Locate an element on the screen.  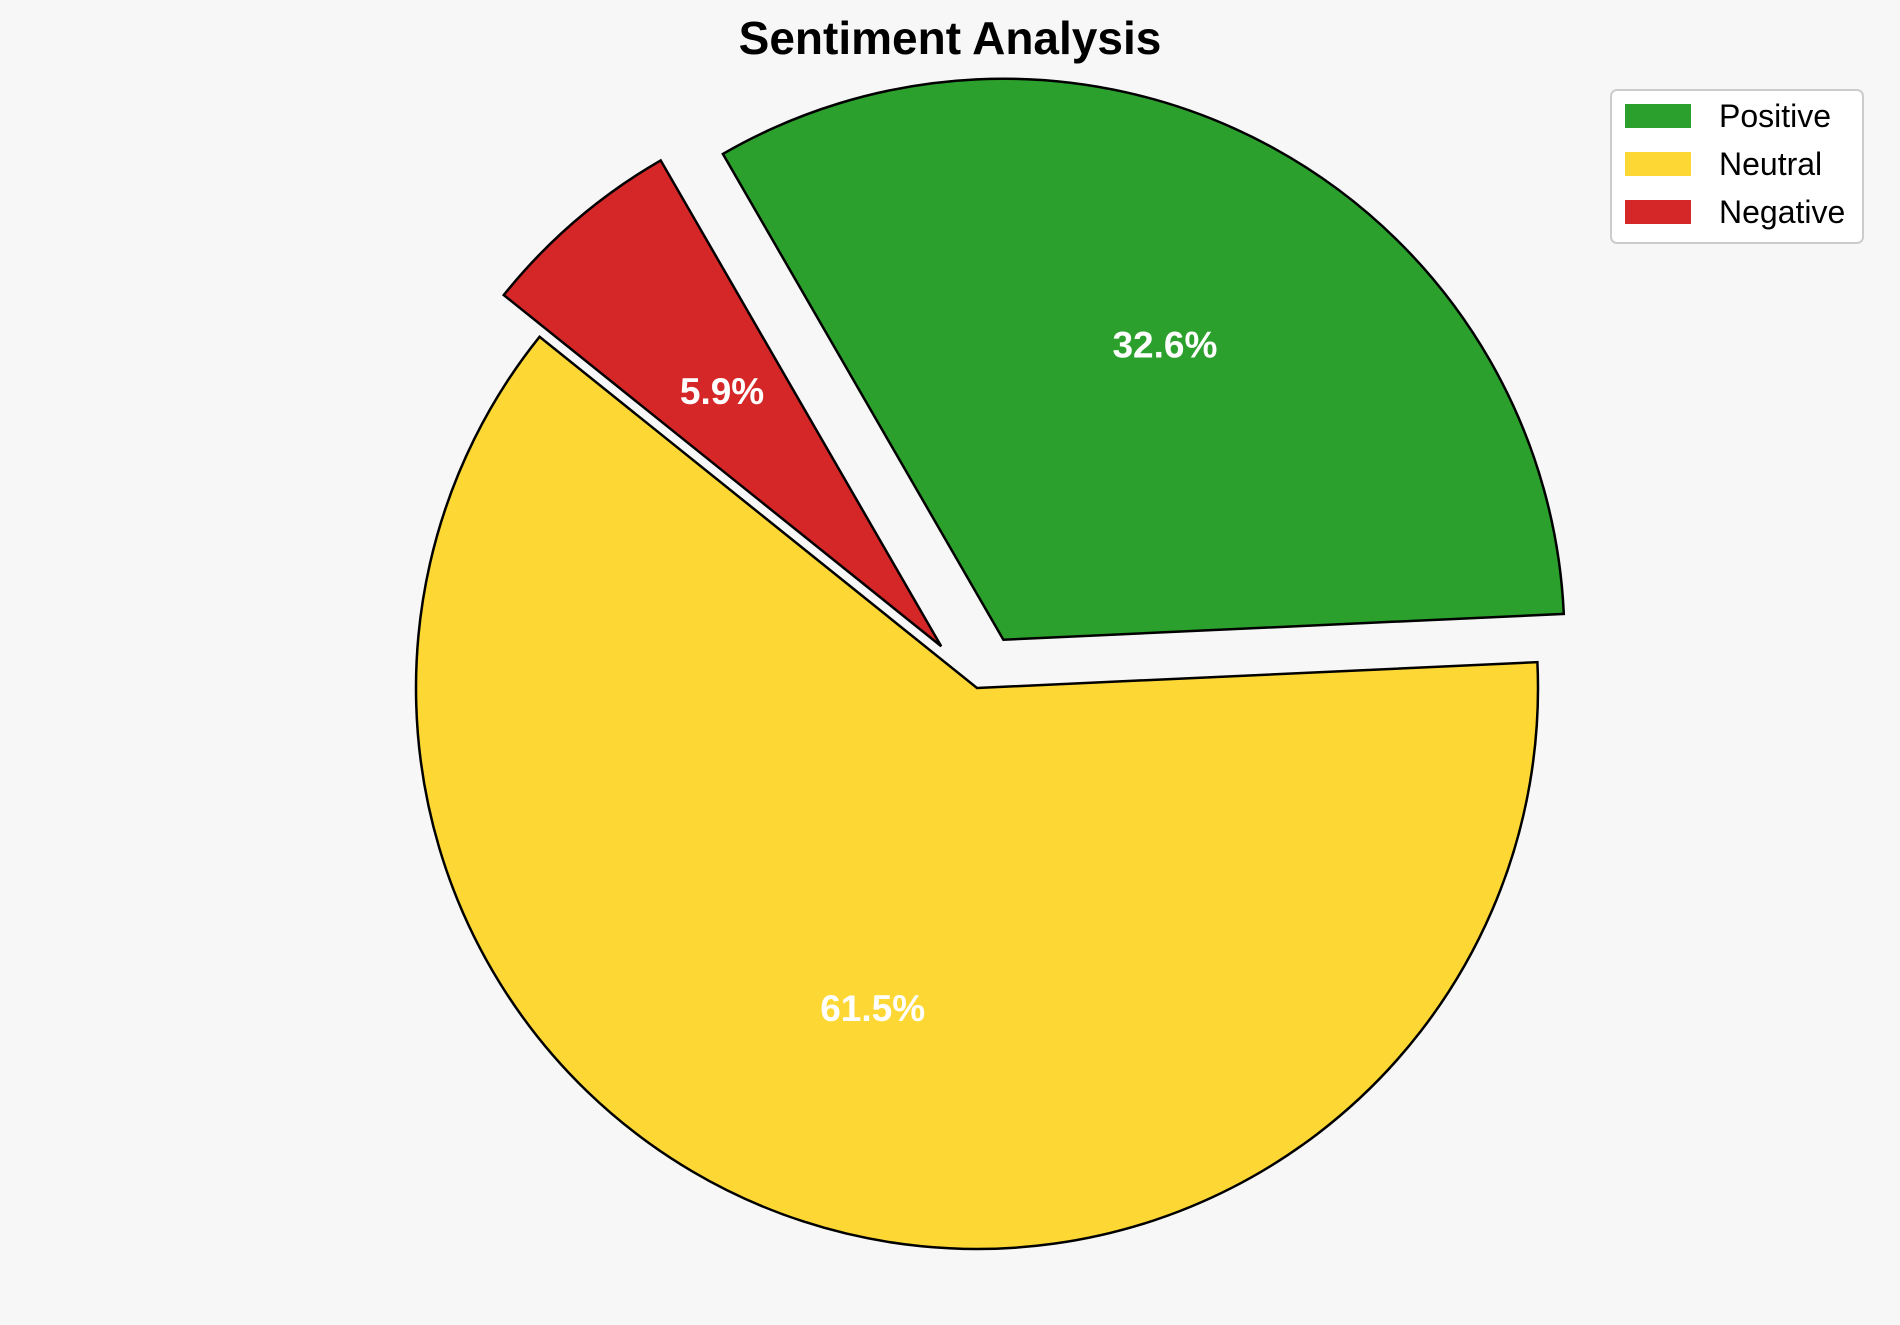
legend-label-positive: Positive is located at coordinates (1775, 116).